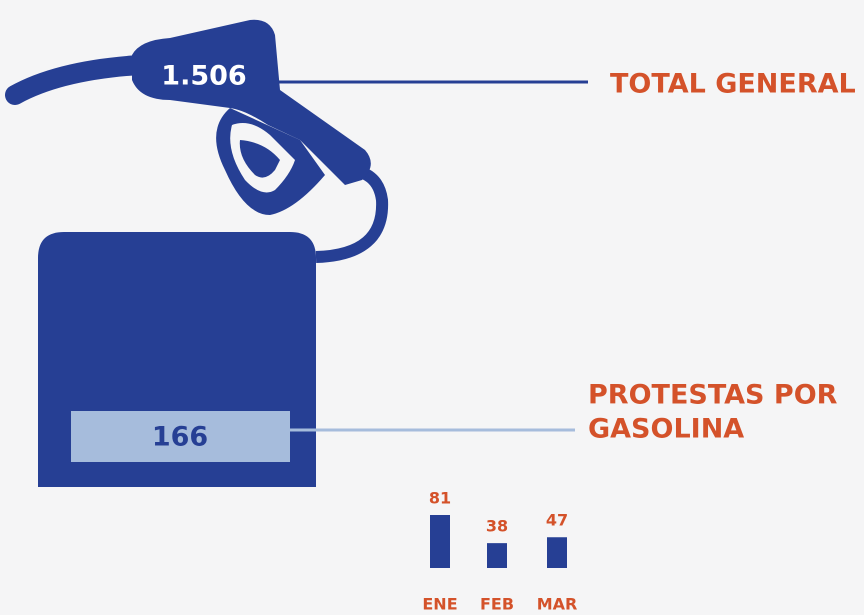 This screenshot has height=615, width=864. Describe the element at coordinates (497, 604) in the screenshot. I see `x-tick-label: FEB` at that location.